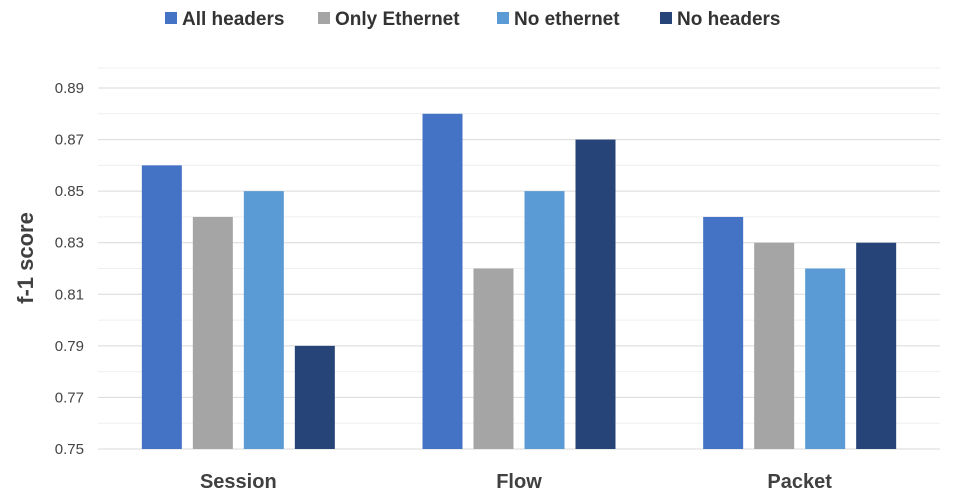  Describe the element at coordinates (442, 281) in the screenshot. I see `bar-flow-all-headers` at that location.